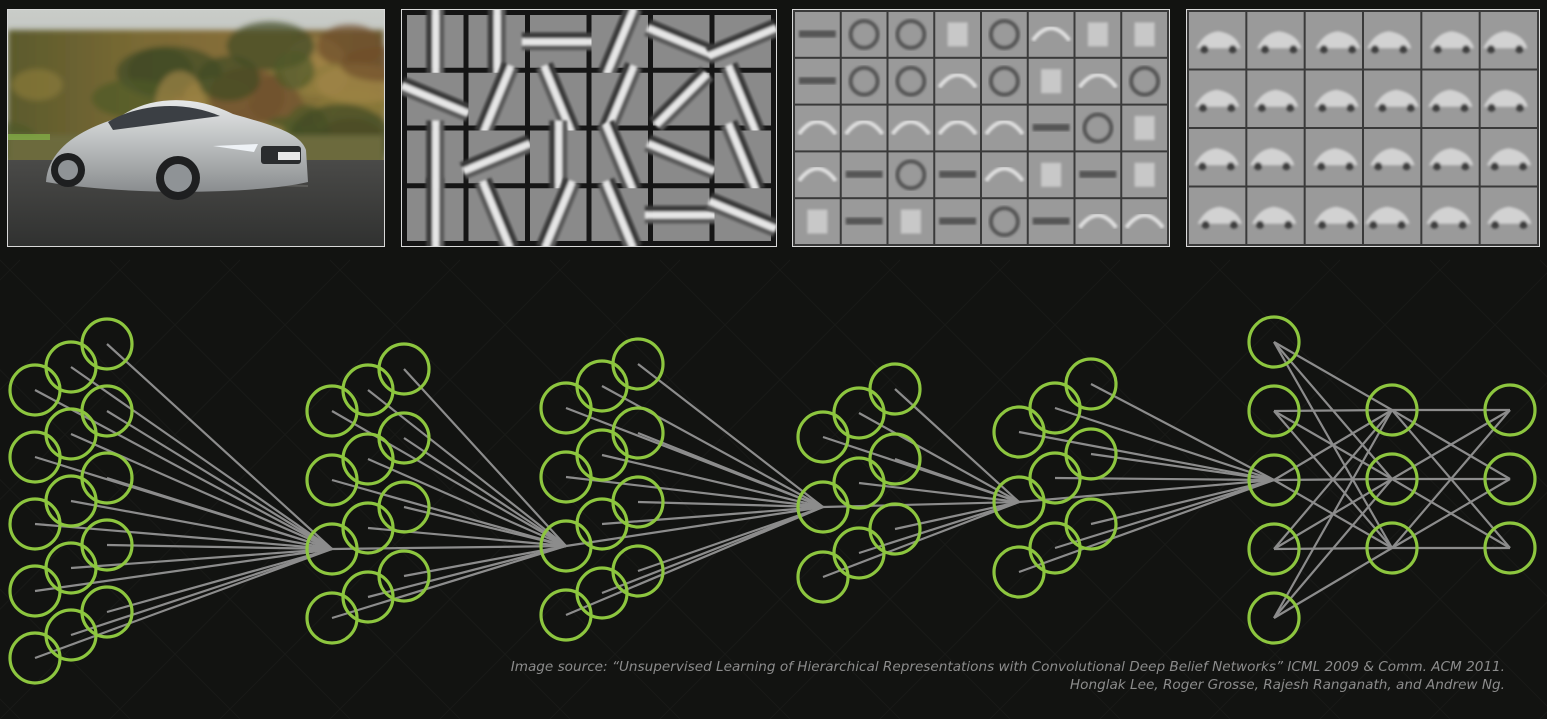 The height and width of the screenshot is (719, 1547). What do you see at coordinates (235, 148) in the screenshot?
I see `headlight` at bounding box center [235, 148].